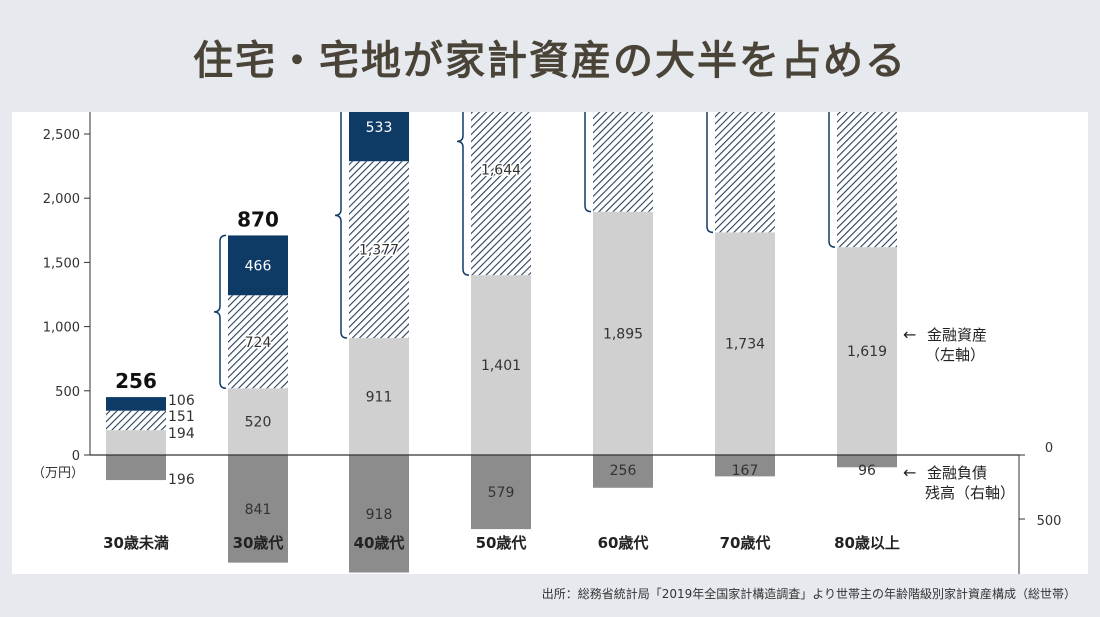  I want to click on housing-value-label: 533, so click(379, 128).